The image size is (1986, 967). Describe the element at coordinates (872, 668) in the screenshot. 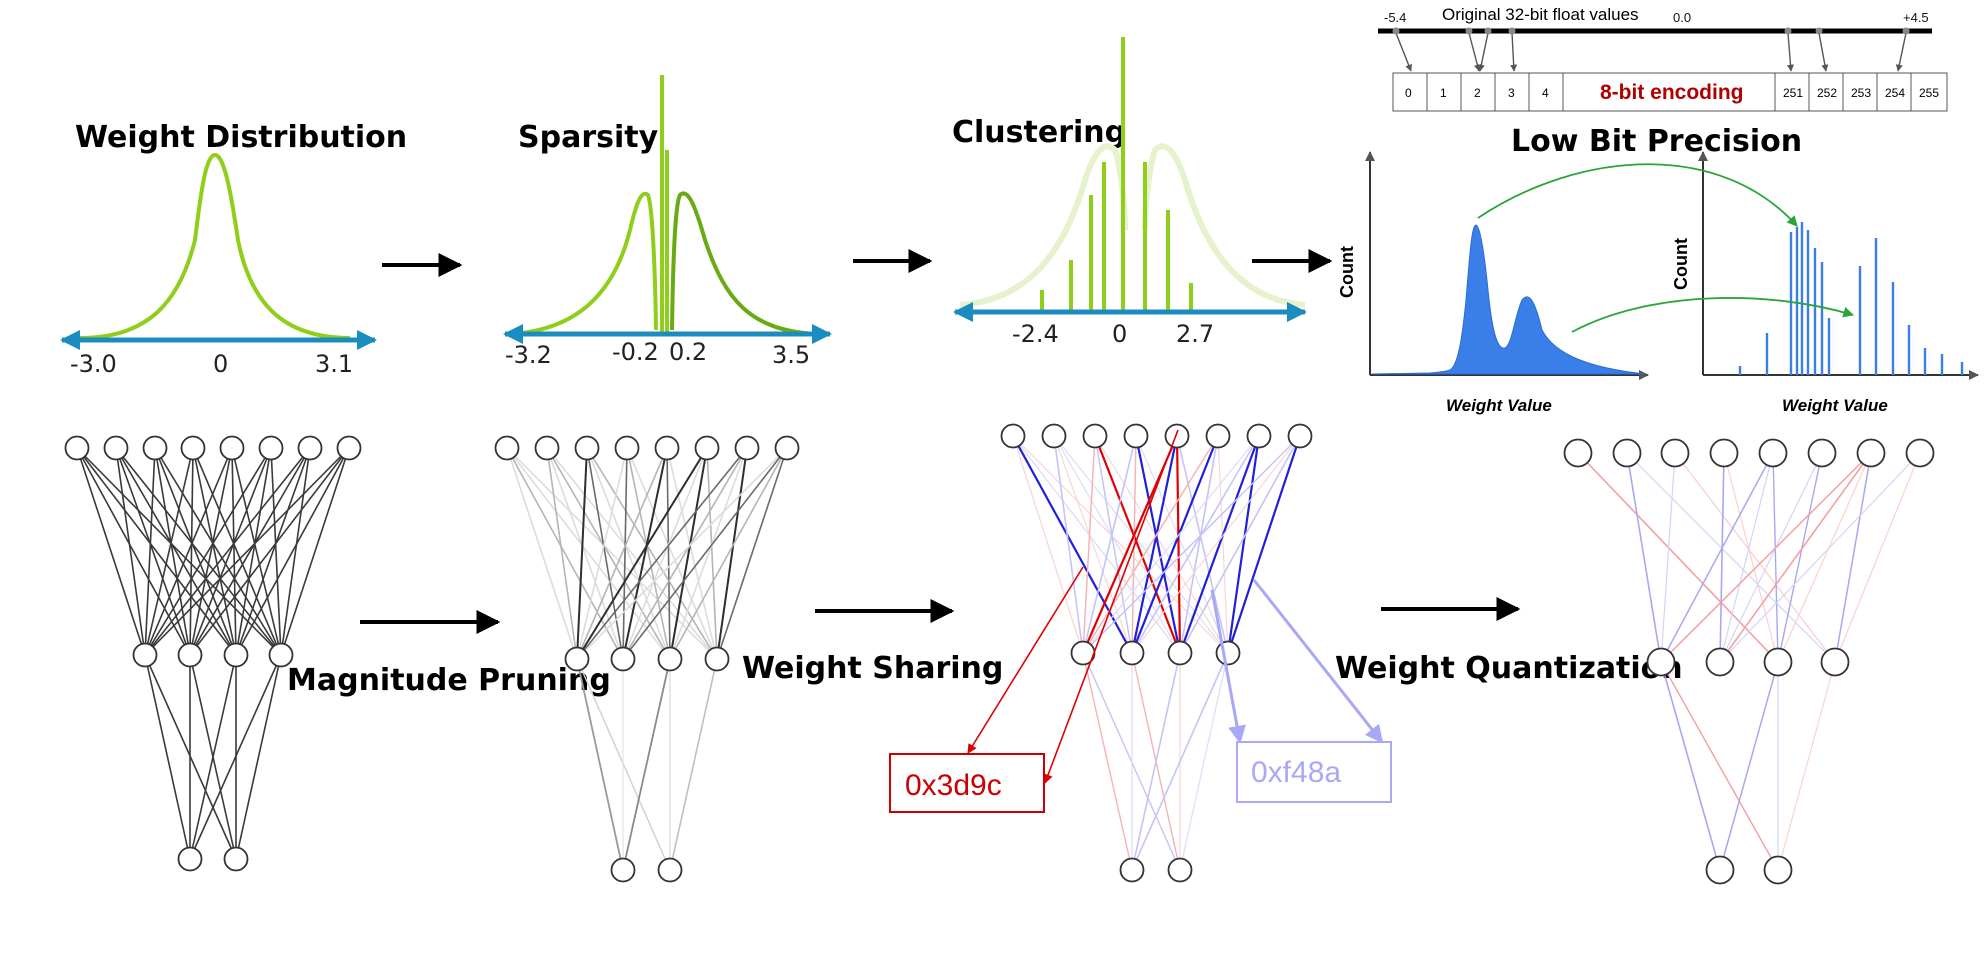

I see `weight-sharing-label: Weight Sharing` at that location.